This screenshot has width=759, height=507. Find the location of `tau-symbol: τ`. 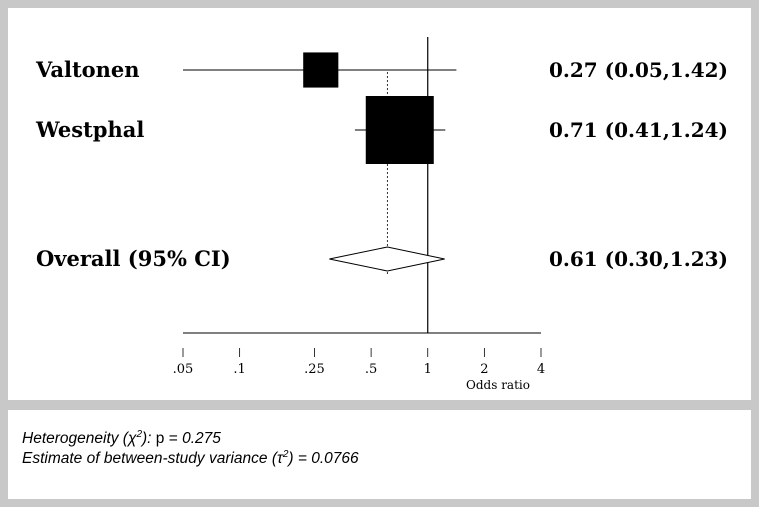

tau-symbol: τ is located at coordinates (280, 459).